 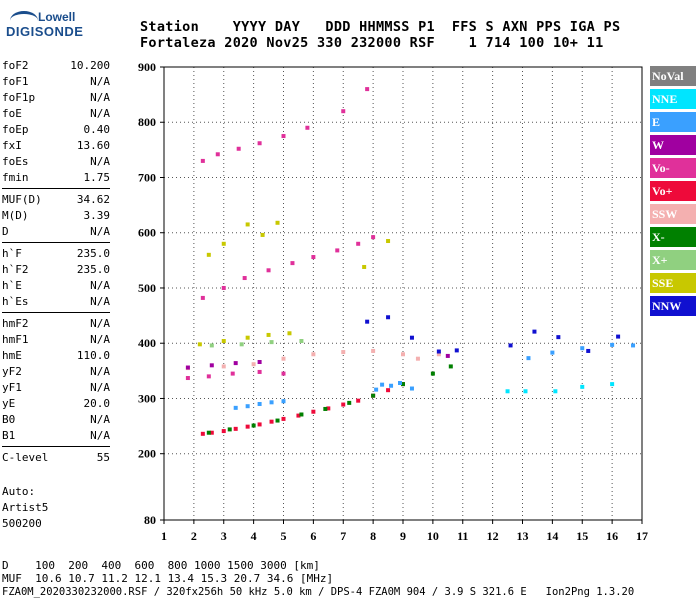 What do you see at coordinates (147, 398) in the screenshot?
I see `y-tick-label: 300` at bounding box center [147, 398].